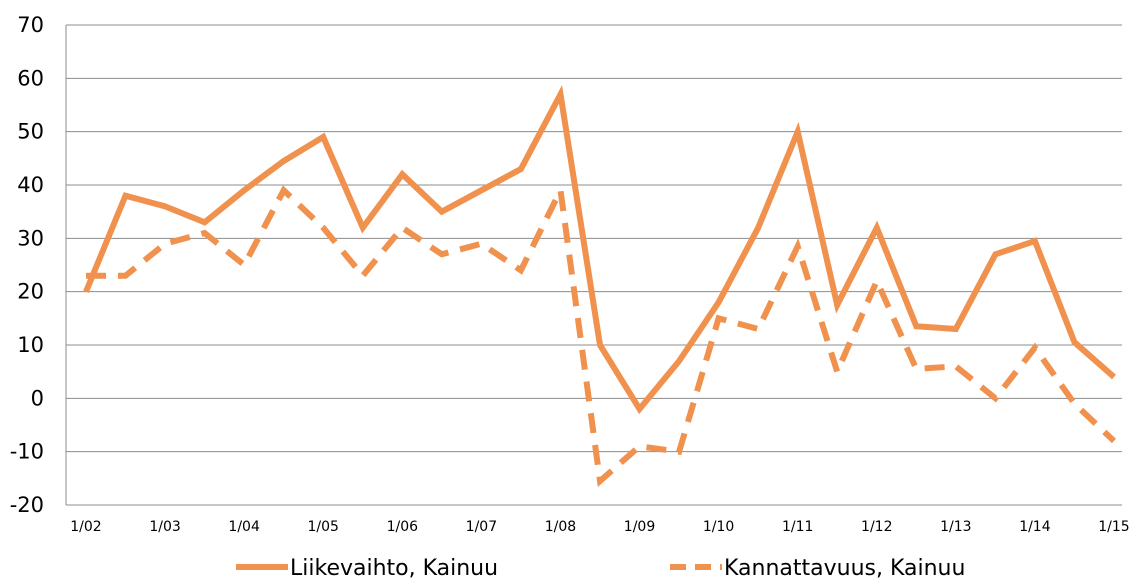 The width and height of the screenshot is (1134, 582). What do you see at coordinates (1113, 527) in the screenshot?
I see `x-tick-label: 1/15` at bounding box center [1113, 527].